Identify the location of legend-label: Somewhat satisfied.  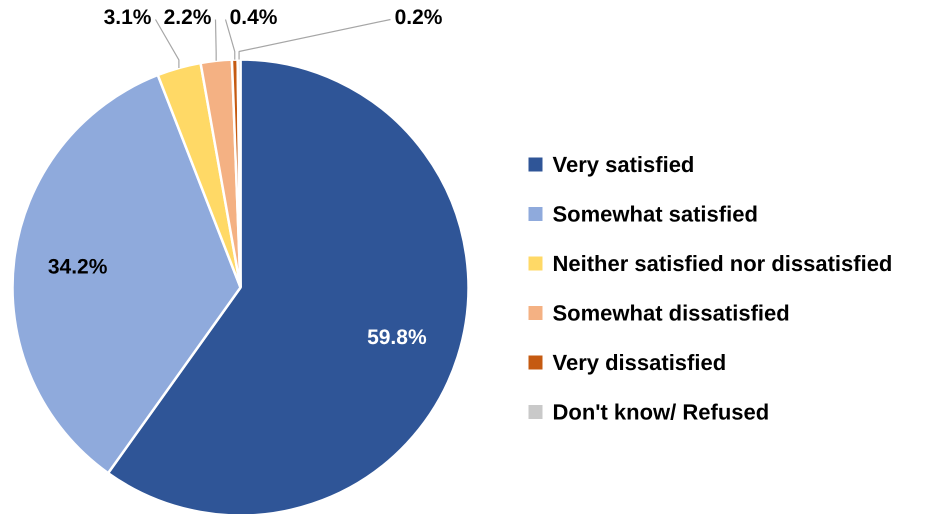
(655, 214).